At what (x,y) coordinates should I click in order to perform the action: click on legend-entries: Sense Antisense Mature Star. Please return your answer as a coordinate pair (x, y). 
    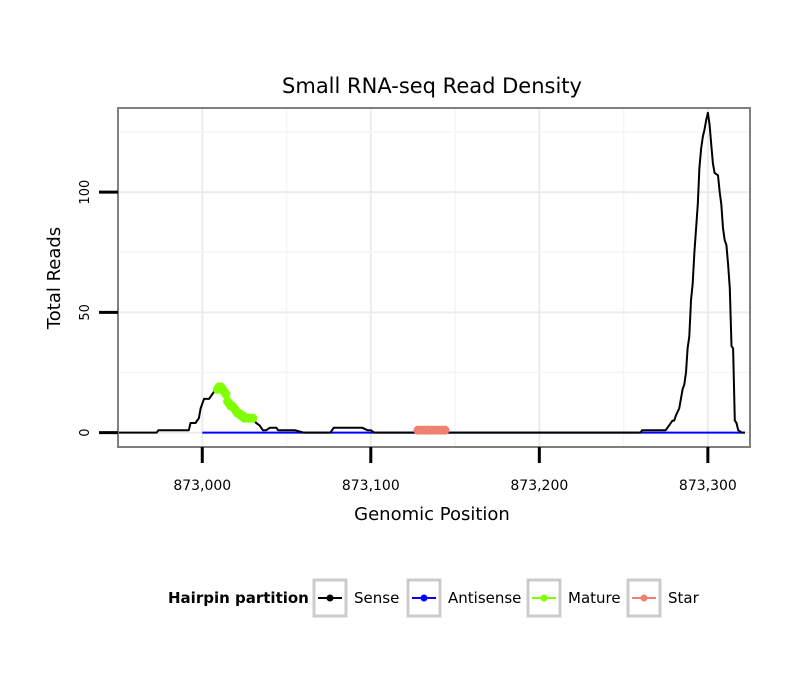
    Looking at the image, I should click on (506, 598).